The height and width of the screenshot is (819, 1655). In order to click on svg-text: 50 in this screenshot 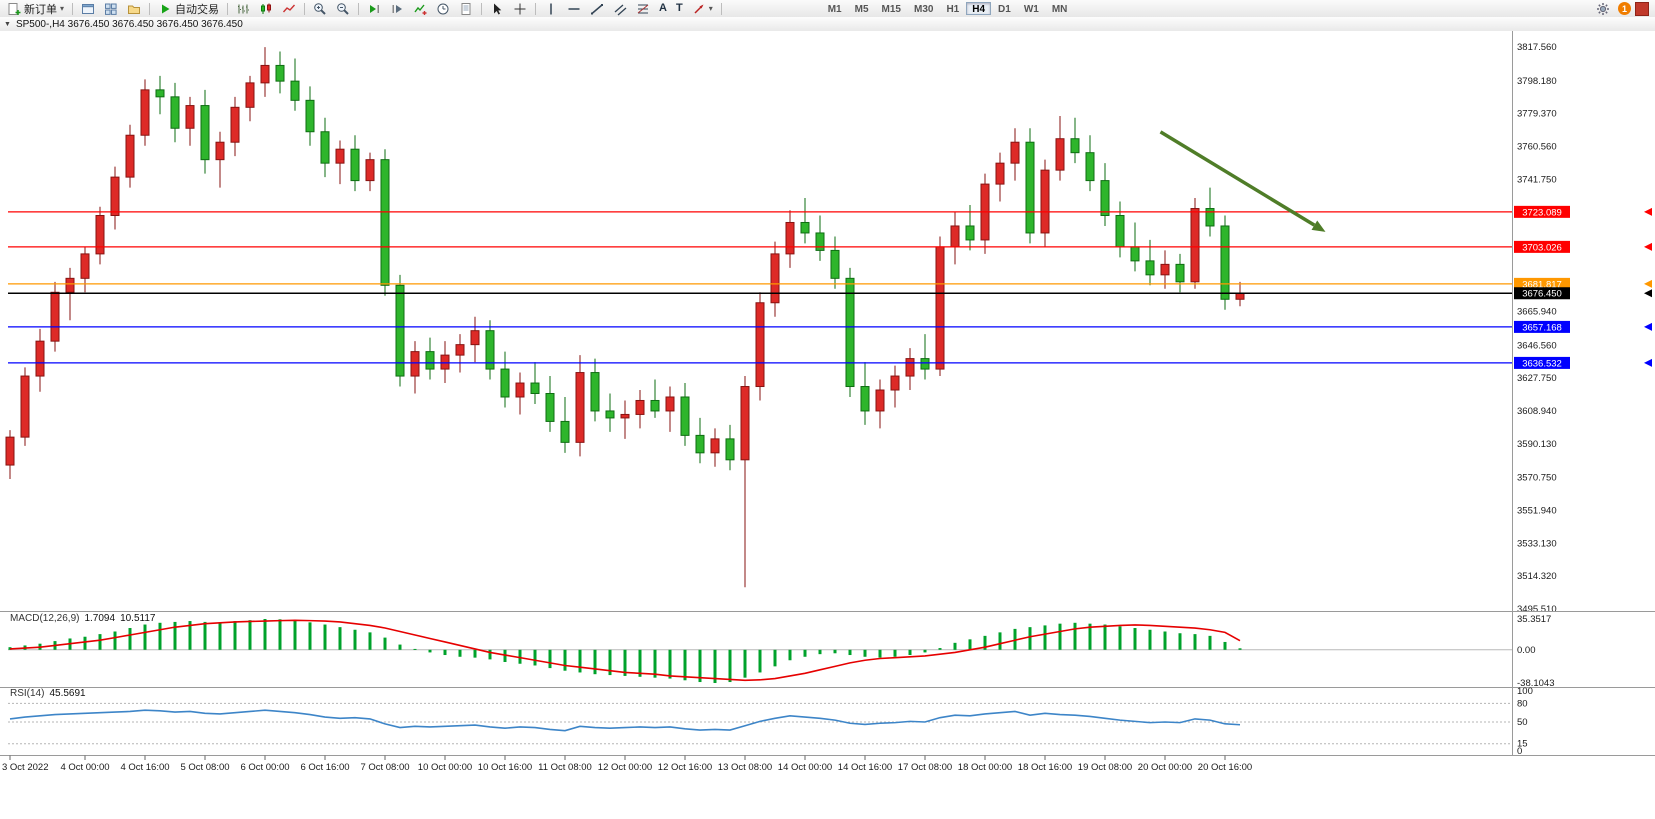, I will do `click(1522, 722)`.